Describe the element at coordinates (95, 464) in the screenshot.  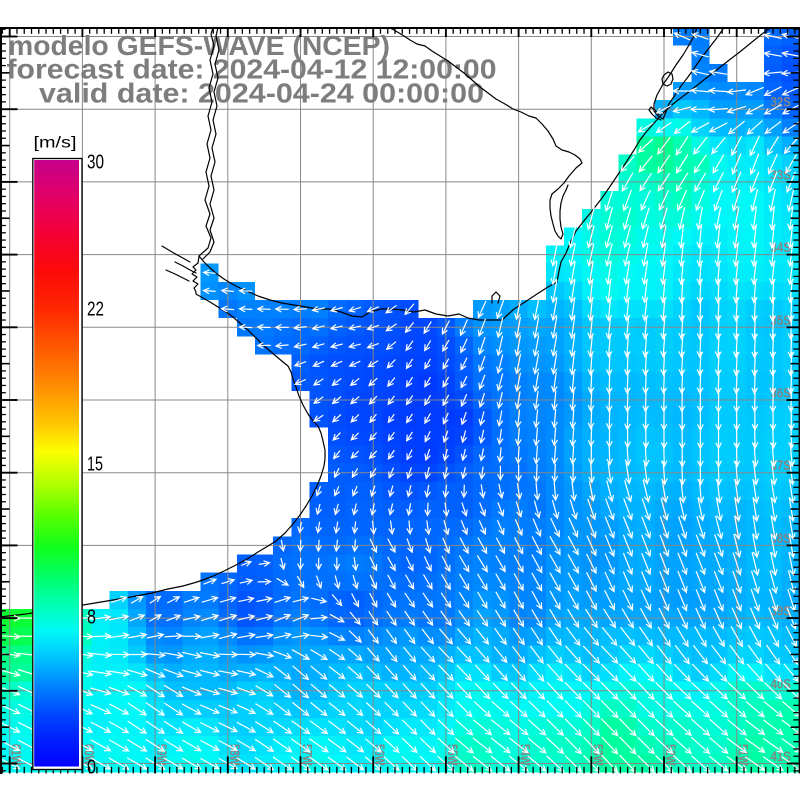
I see `svg-text: 15` at that location.